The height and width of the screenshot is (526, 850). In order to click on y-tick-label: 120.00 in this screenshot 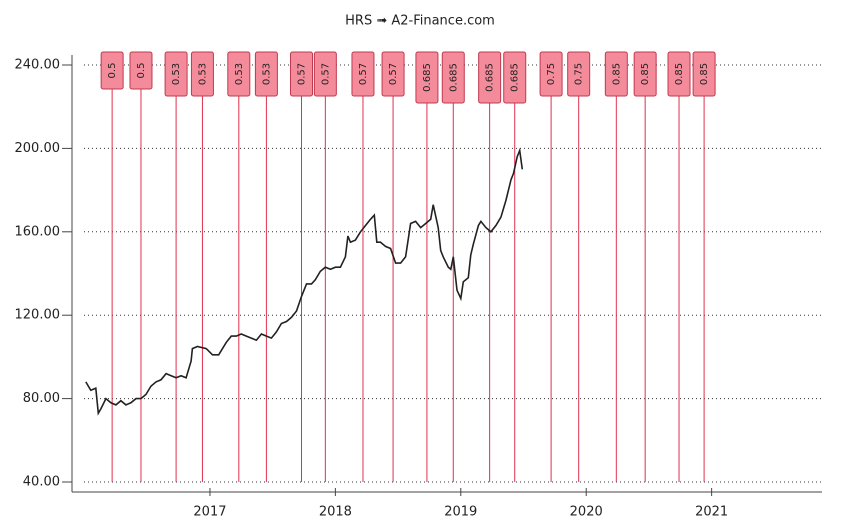, I will do `click(38, 315)`.